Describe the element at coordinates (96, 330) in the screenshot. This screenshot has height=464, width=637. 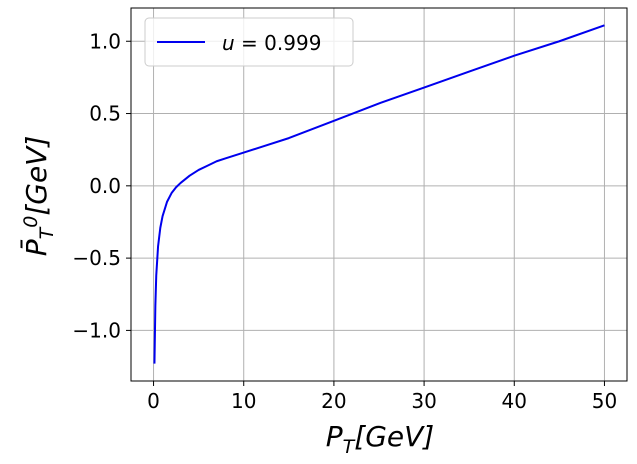
I see `y-tick-label: −1.0` at that location.